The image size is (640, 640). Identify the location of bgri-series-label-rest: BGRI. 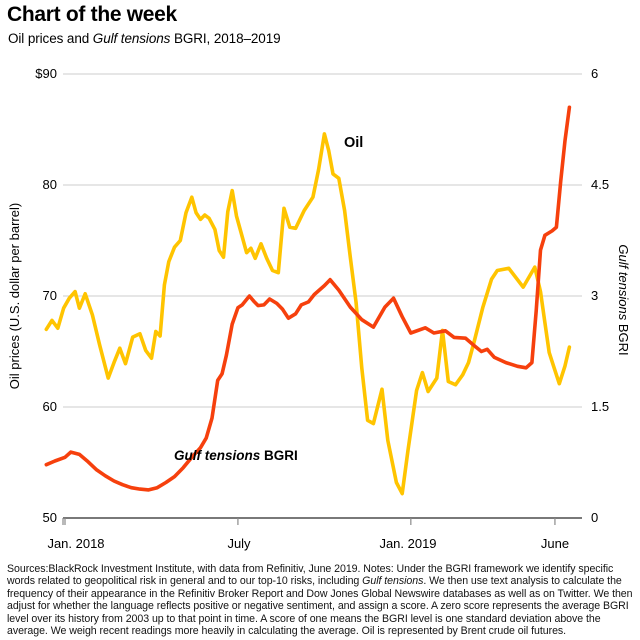
(279, 455).